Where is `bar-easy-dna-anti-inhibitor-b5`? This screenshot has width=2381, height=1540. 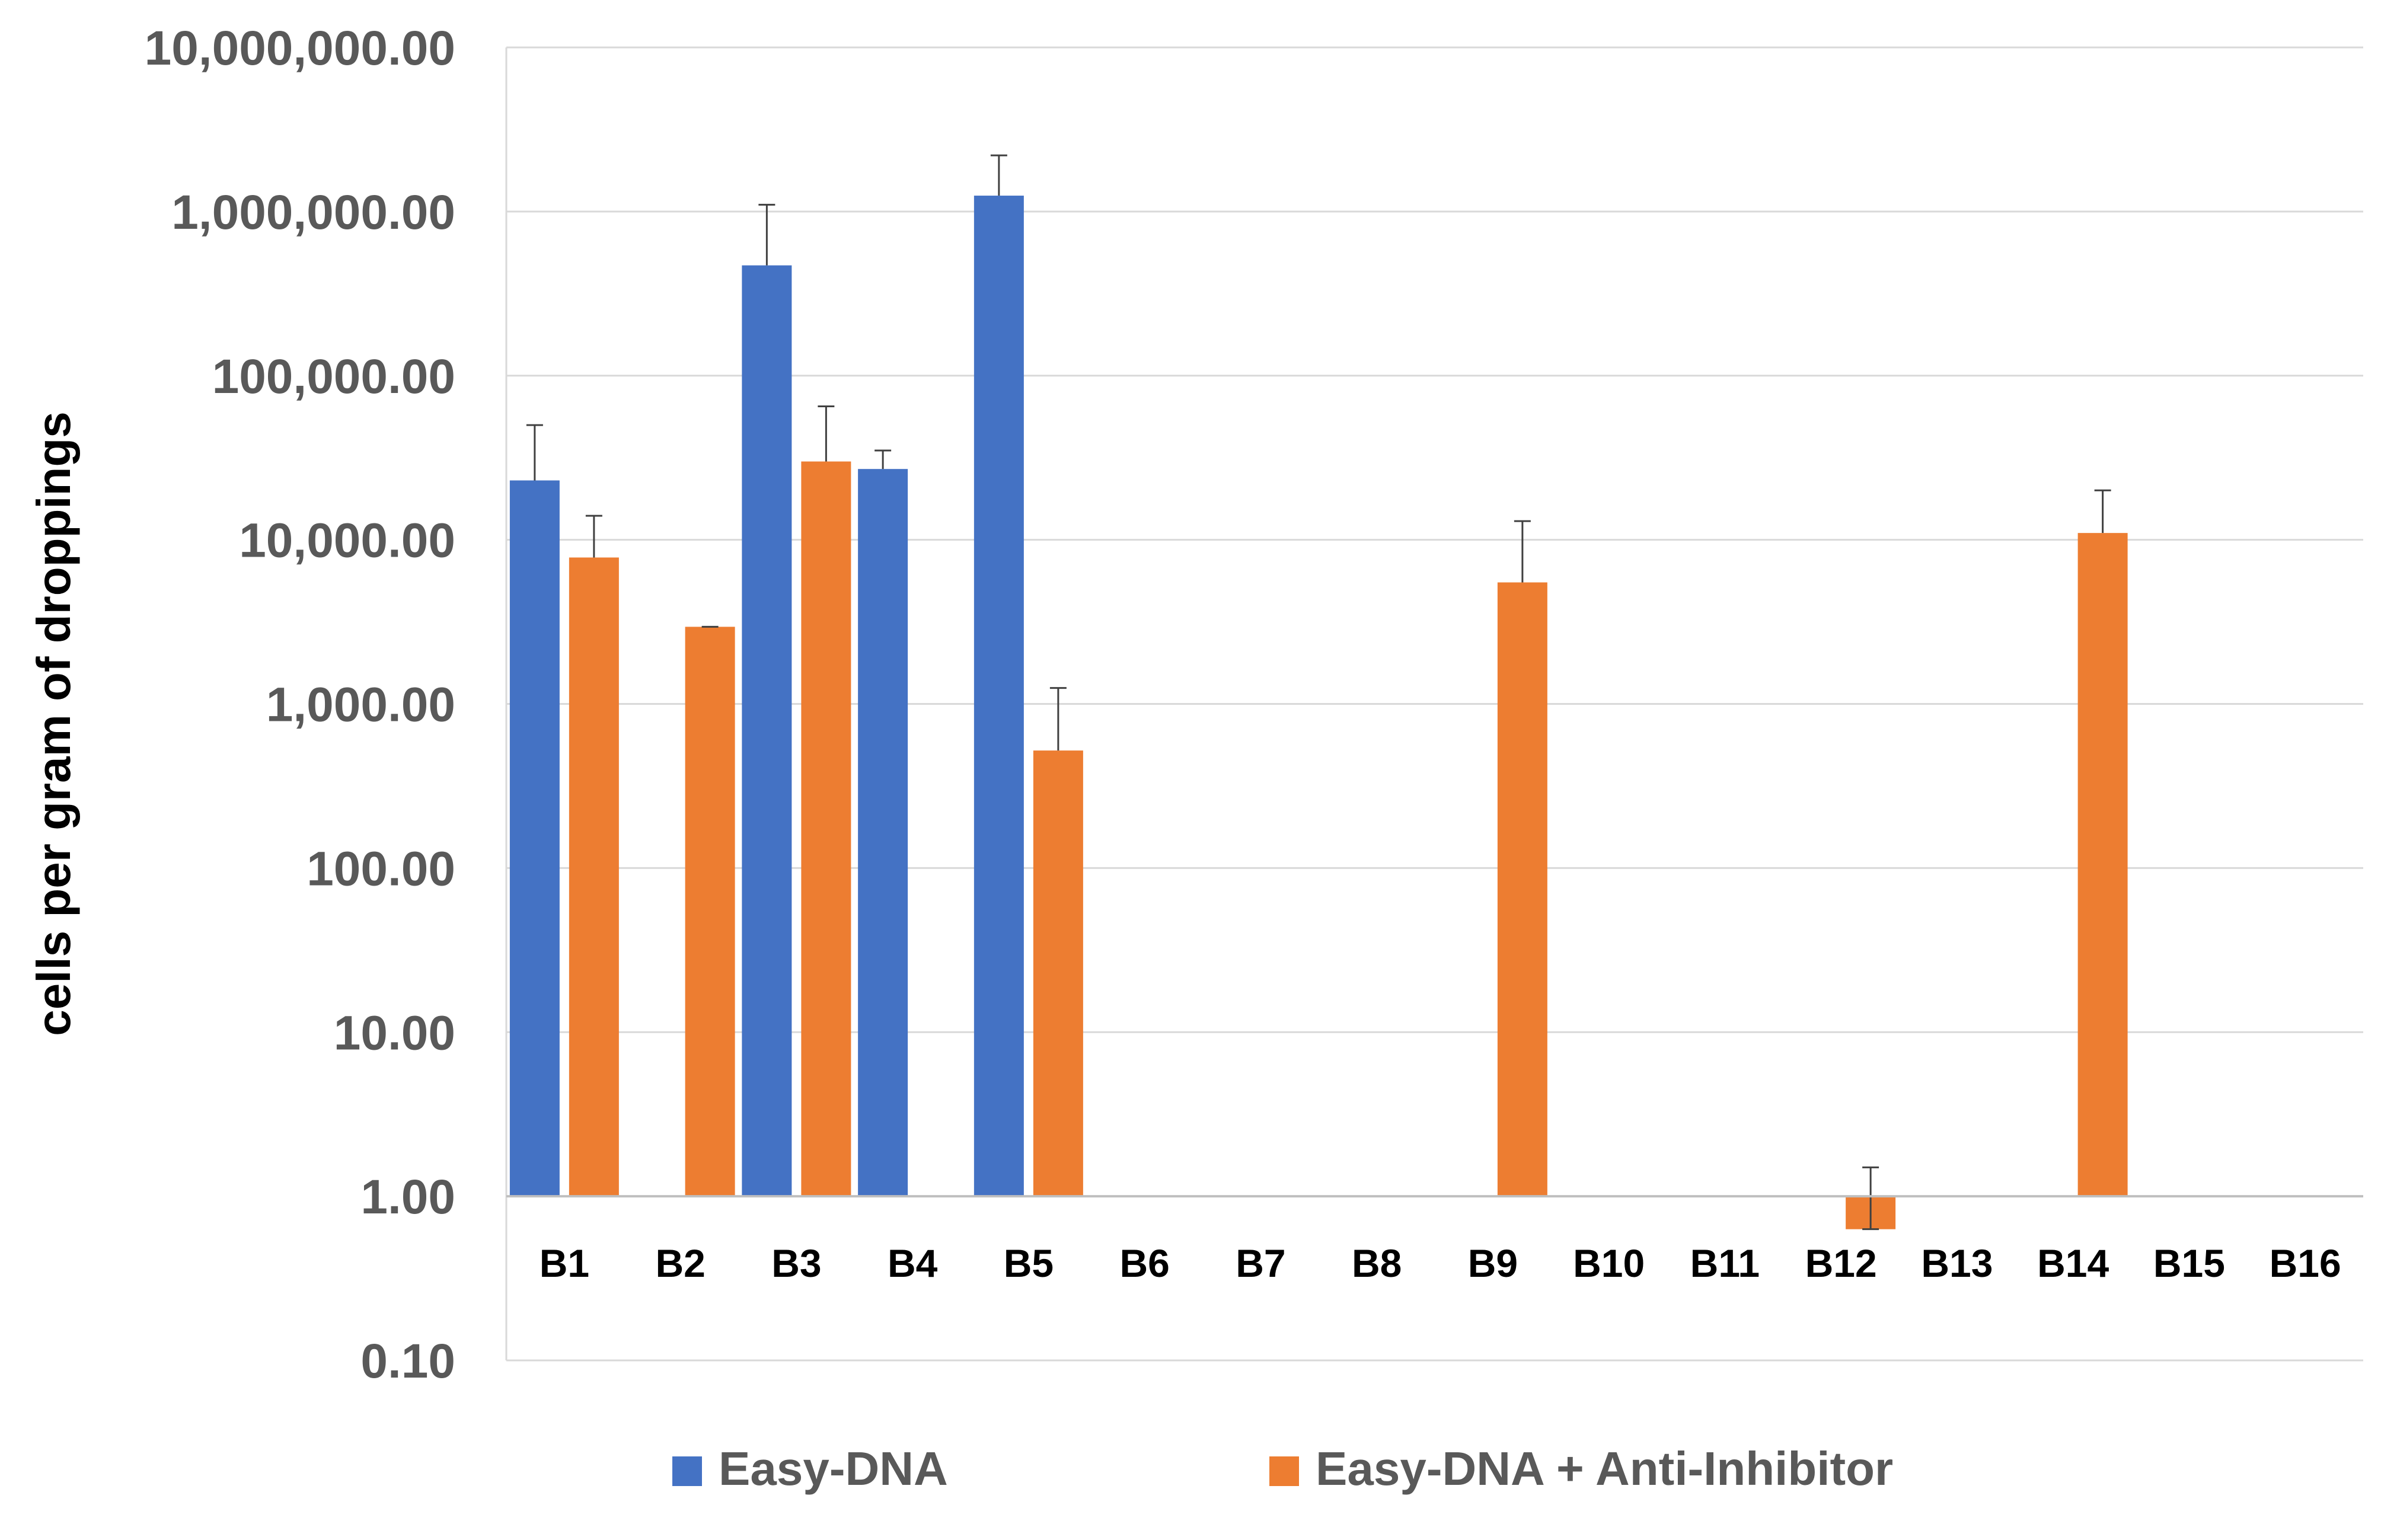 bar-easy-dna-anti-inhibitor-b5 is located at coordinates (1058, 973).